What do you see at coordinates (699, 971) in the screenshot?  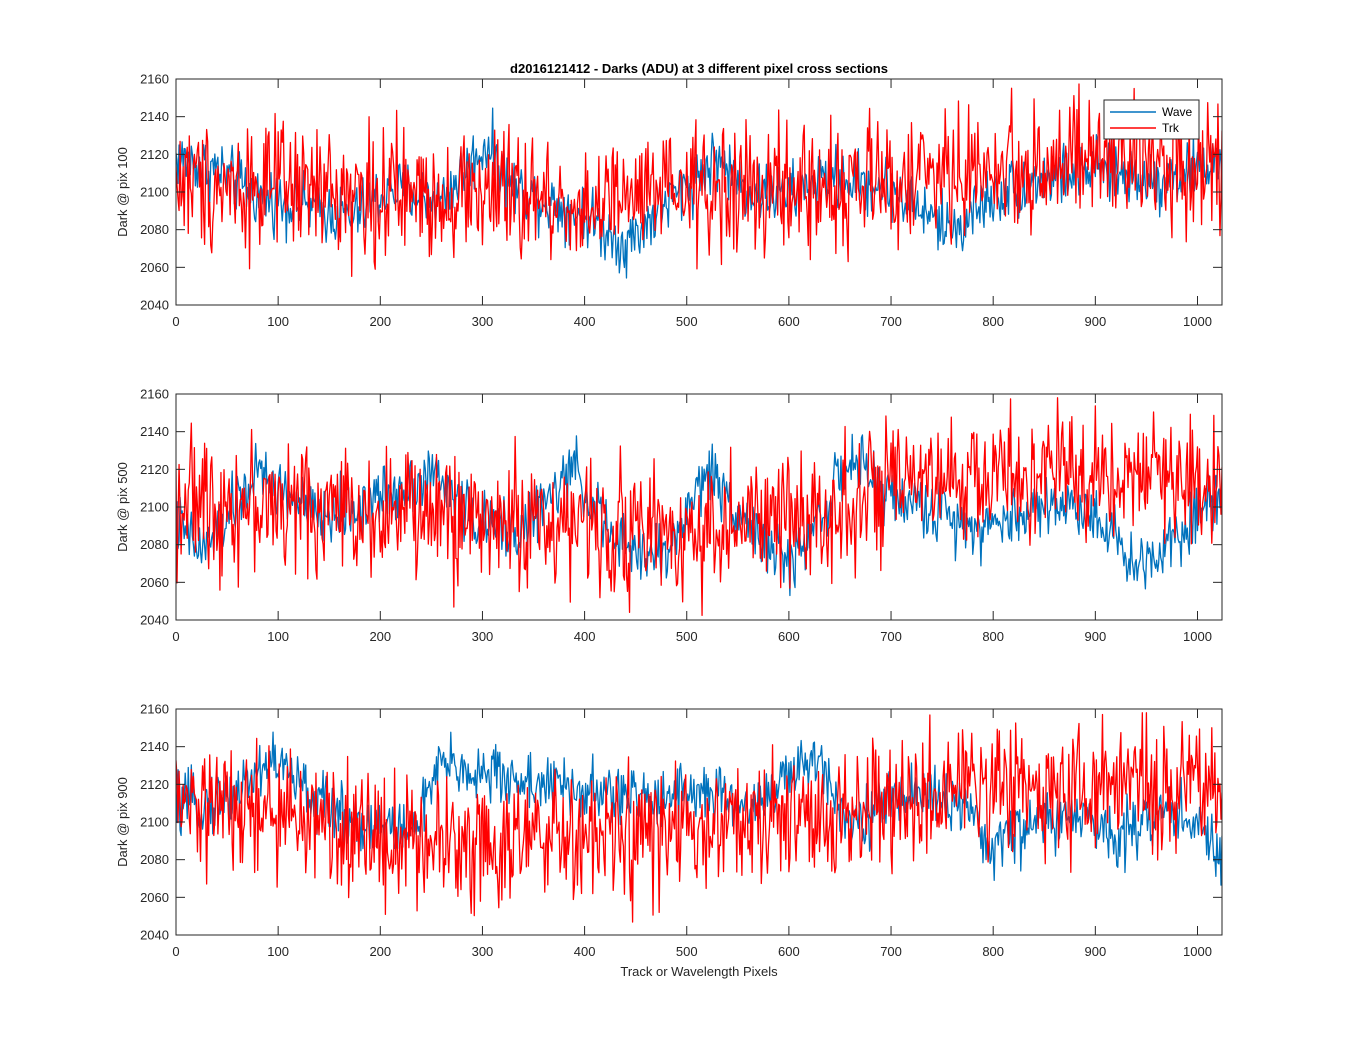 I see `x-axis-label: Track or Wavelength Pixels` at bounding box center [699, 971].